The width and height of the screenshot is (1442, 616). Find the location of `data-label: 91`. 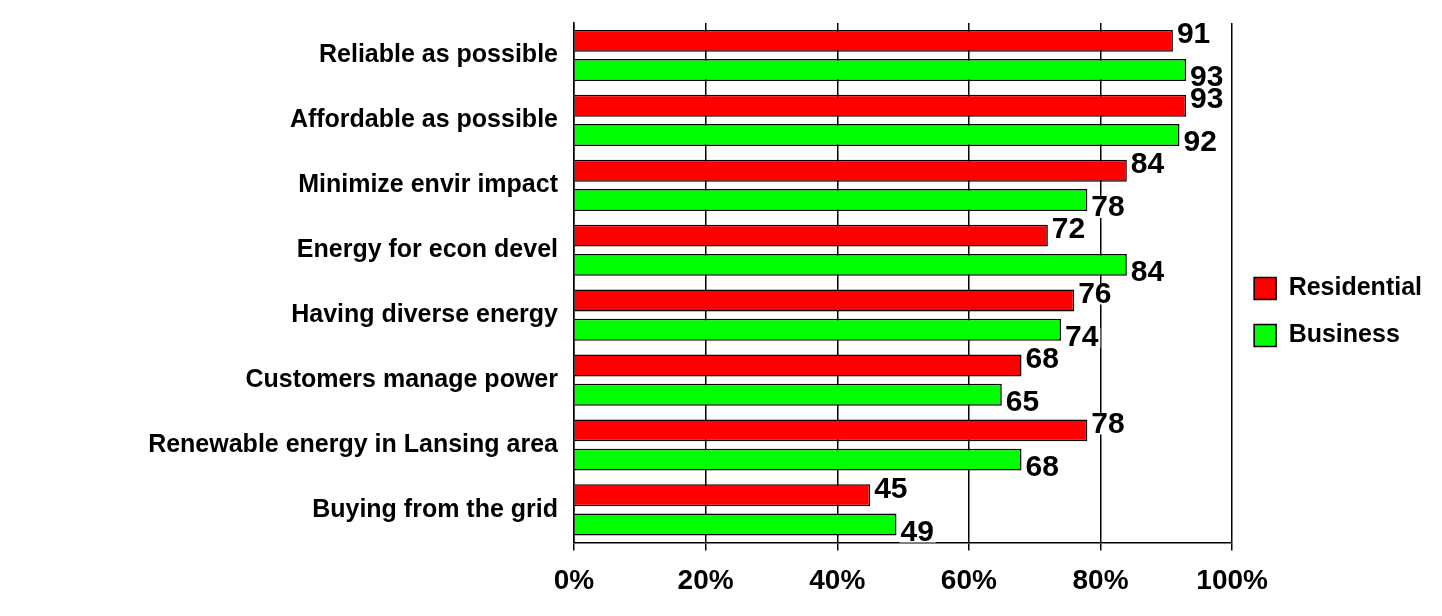

data-label: 91 is located at coordinates (1193, 33).